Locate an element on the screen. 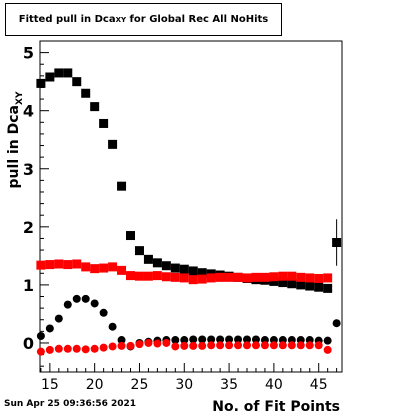 The height and width of the screenshot is (414, 400). x-tick-label: 40 is located at coordinates (274, 385).